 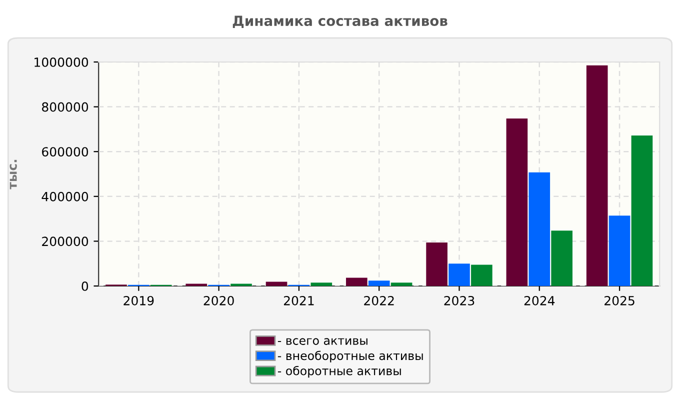 What do you see at coordinates (65, 197) in the screenshot?
I see `y-tick-label: 400000` at bounding box center [65, 197].